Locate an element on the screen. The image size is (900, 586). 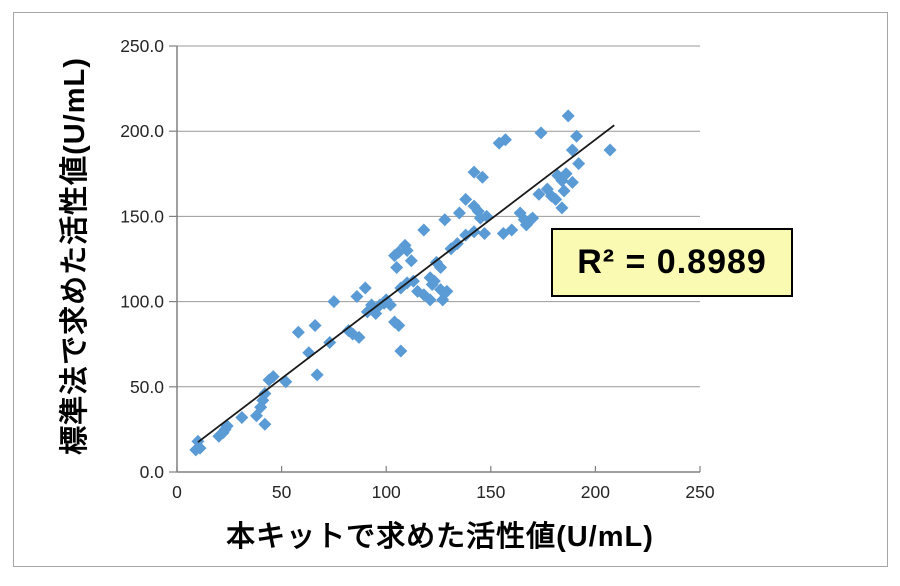
x-tick-label: 50 is located at coordinates (282, 492).